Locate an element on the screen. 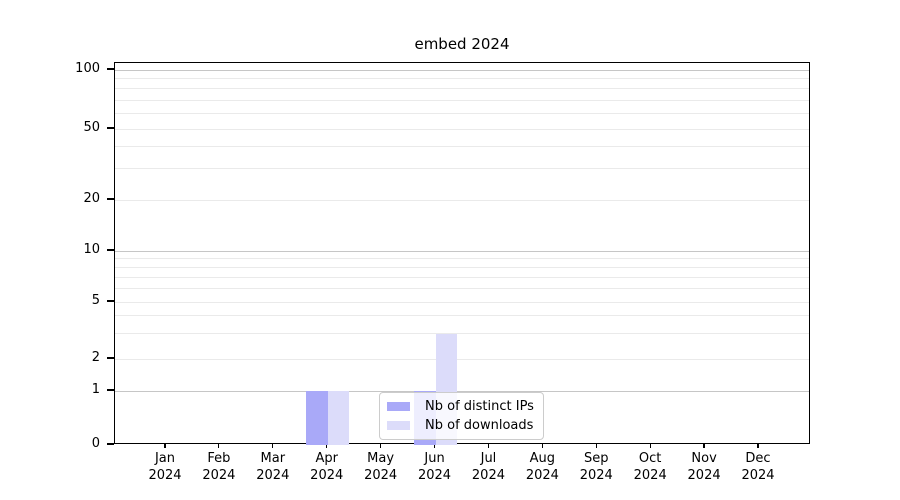  x-tick-label-jul: Jul 2024 is located at coordinates (488, 467).